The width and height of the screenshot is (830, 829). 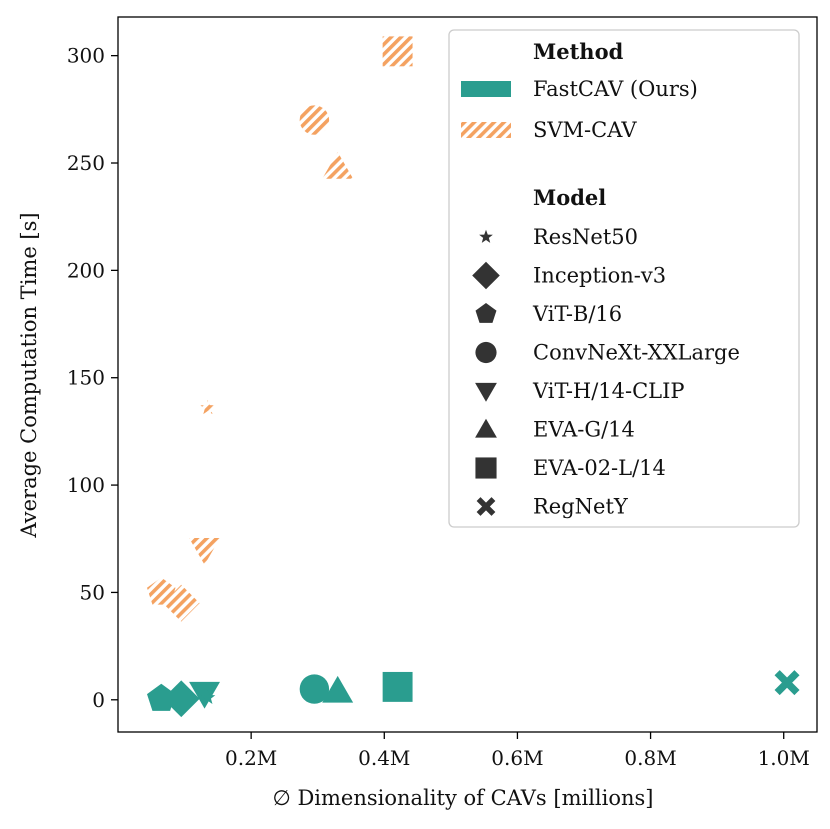 I want to click on fastcav-point-resnet50, so click(x=208, y=696).